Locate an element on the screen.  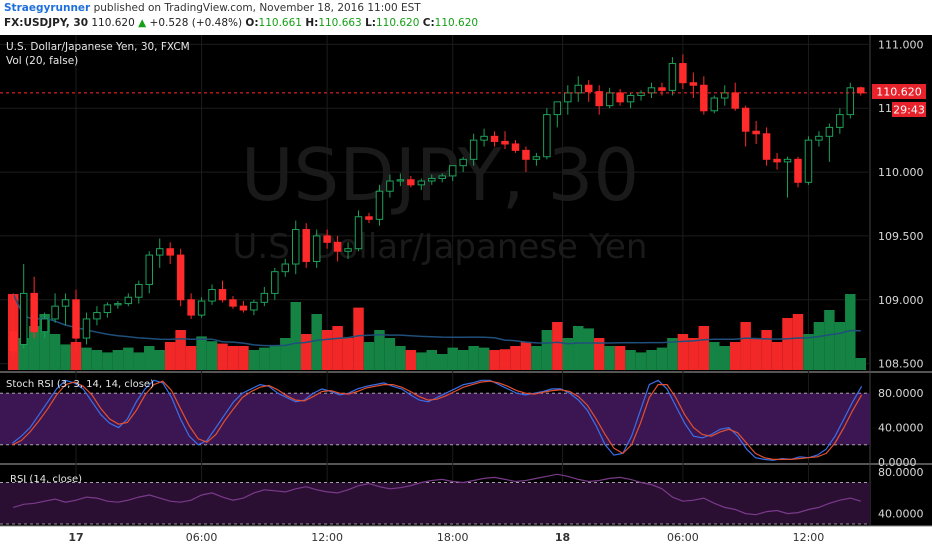
stoch-axis is located at coordinates (901, 418).